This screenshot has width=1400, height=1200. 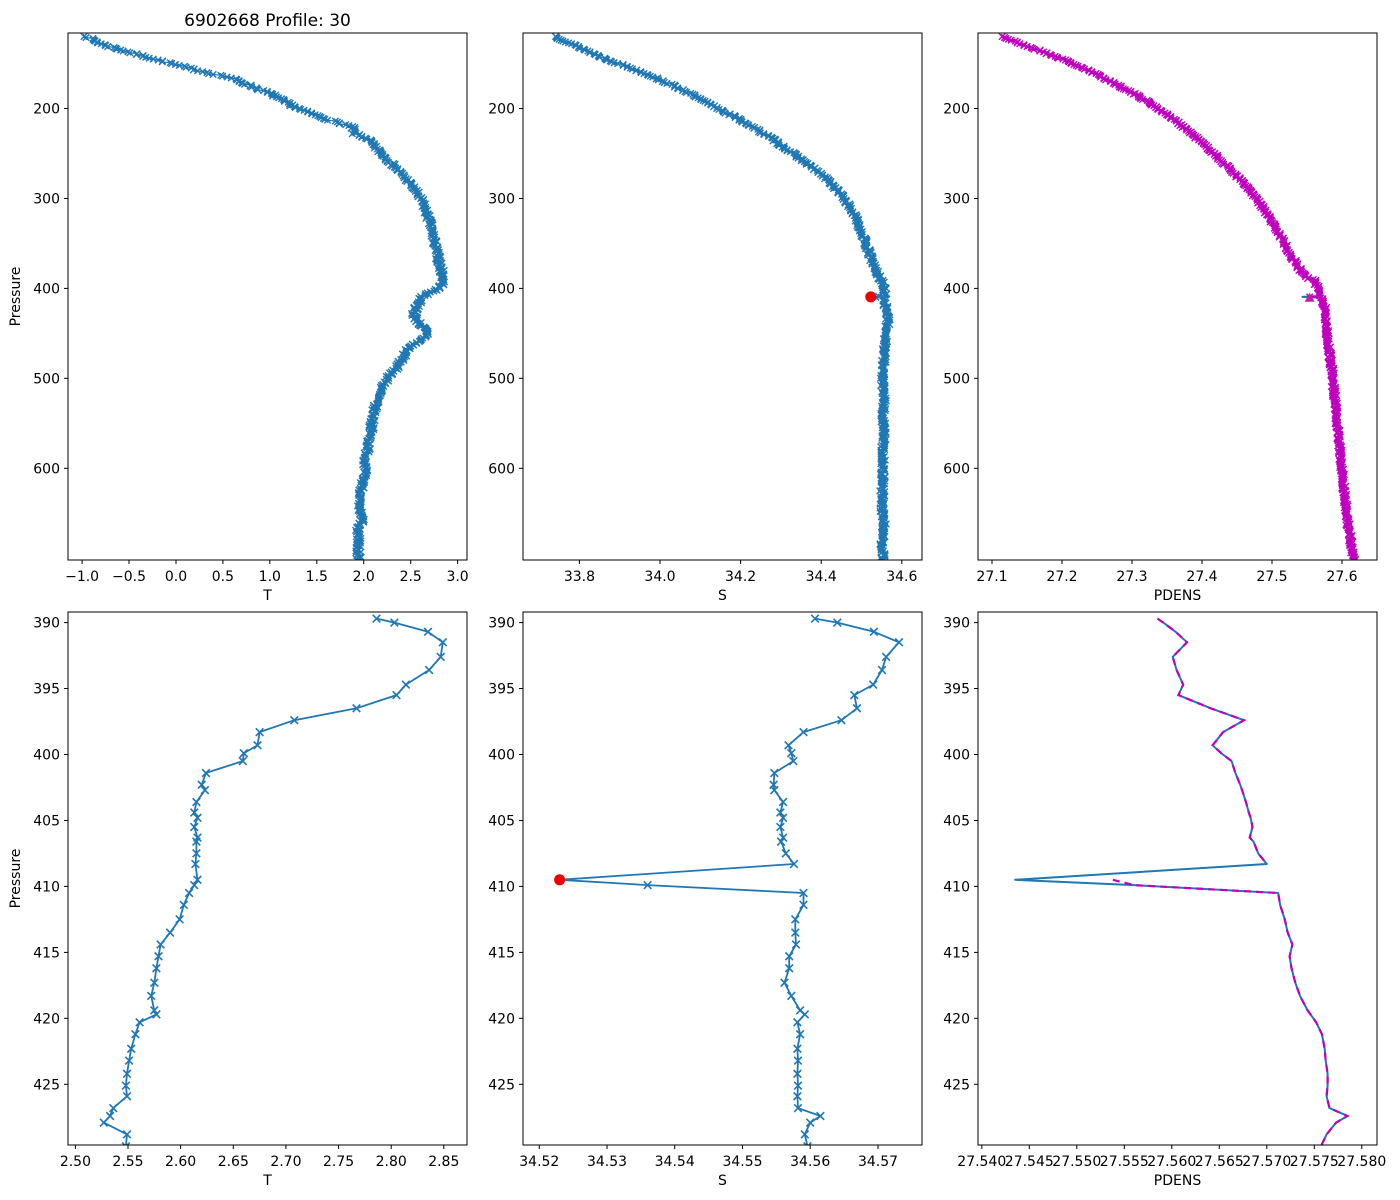 I want to click on x-tick-label: 34.53, so click(x=607, y=1162).